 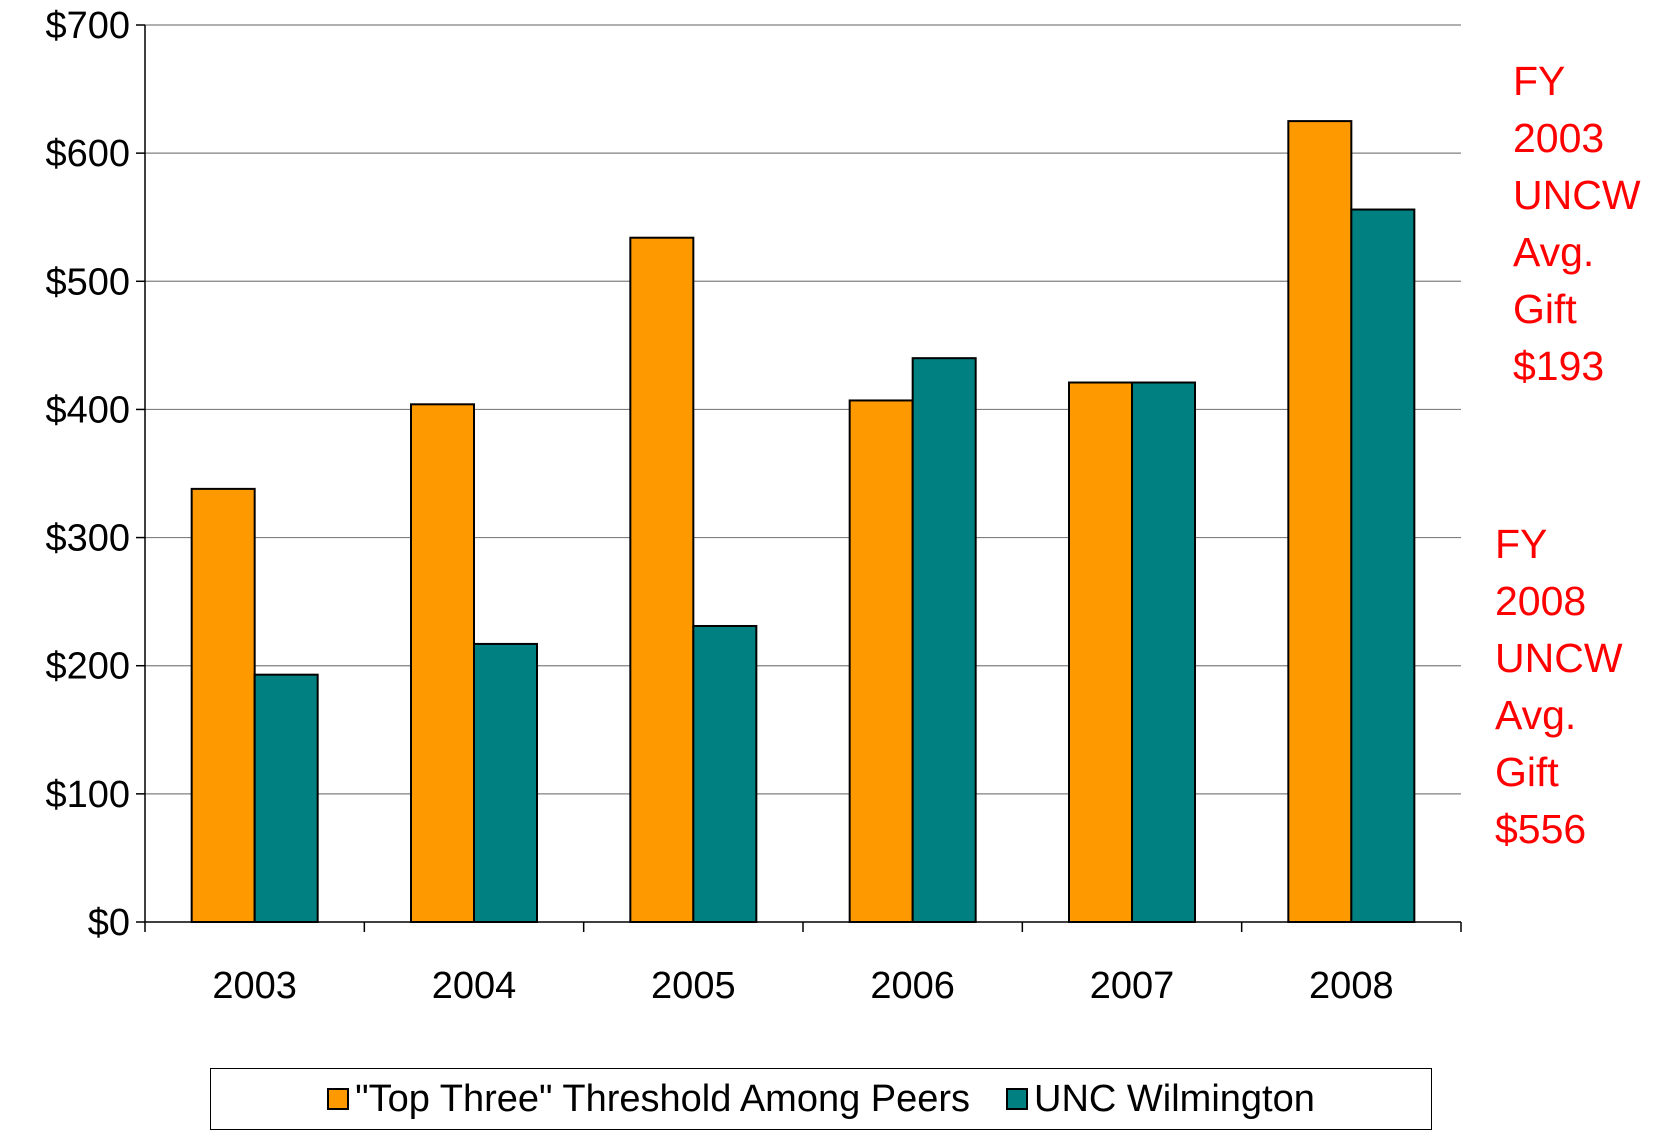 What do you see at coordinates (87, 539) in the screenshot?
I see `y-tick-label: $300` at bounding box center [87, 539].